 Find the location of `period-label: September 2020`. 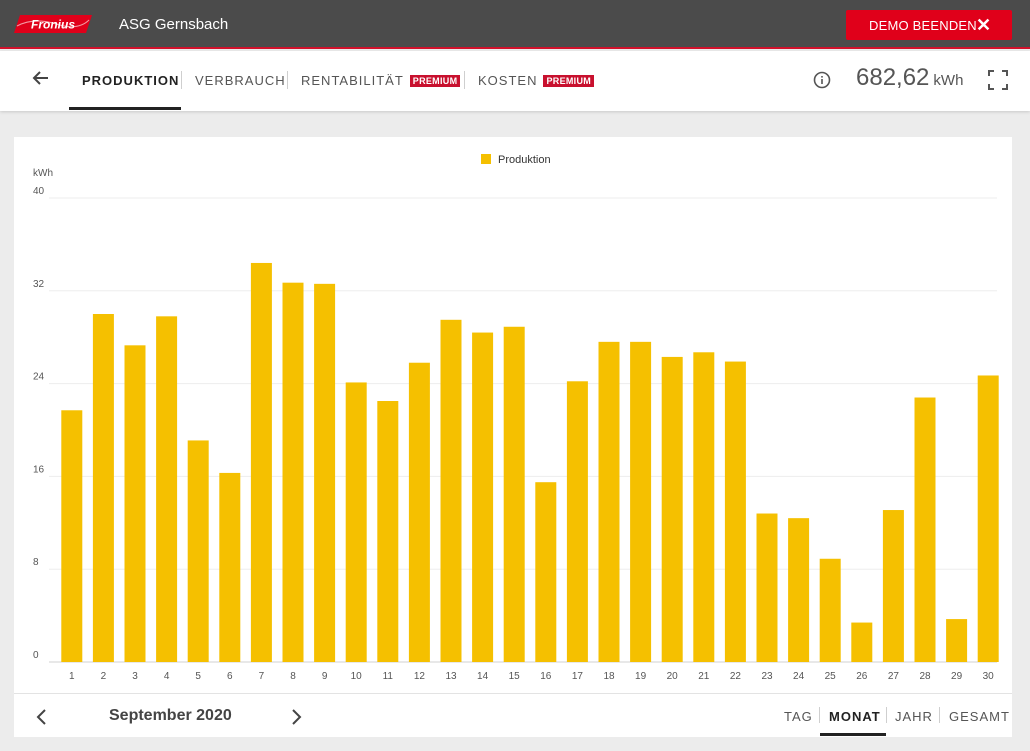

period-label: September 2020 is located at coordinates (170, 715).